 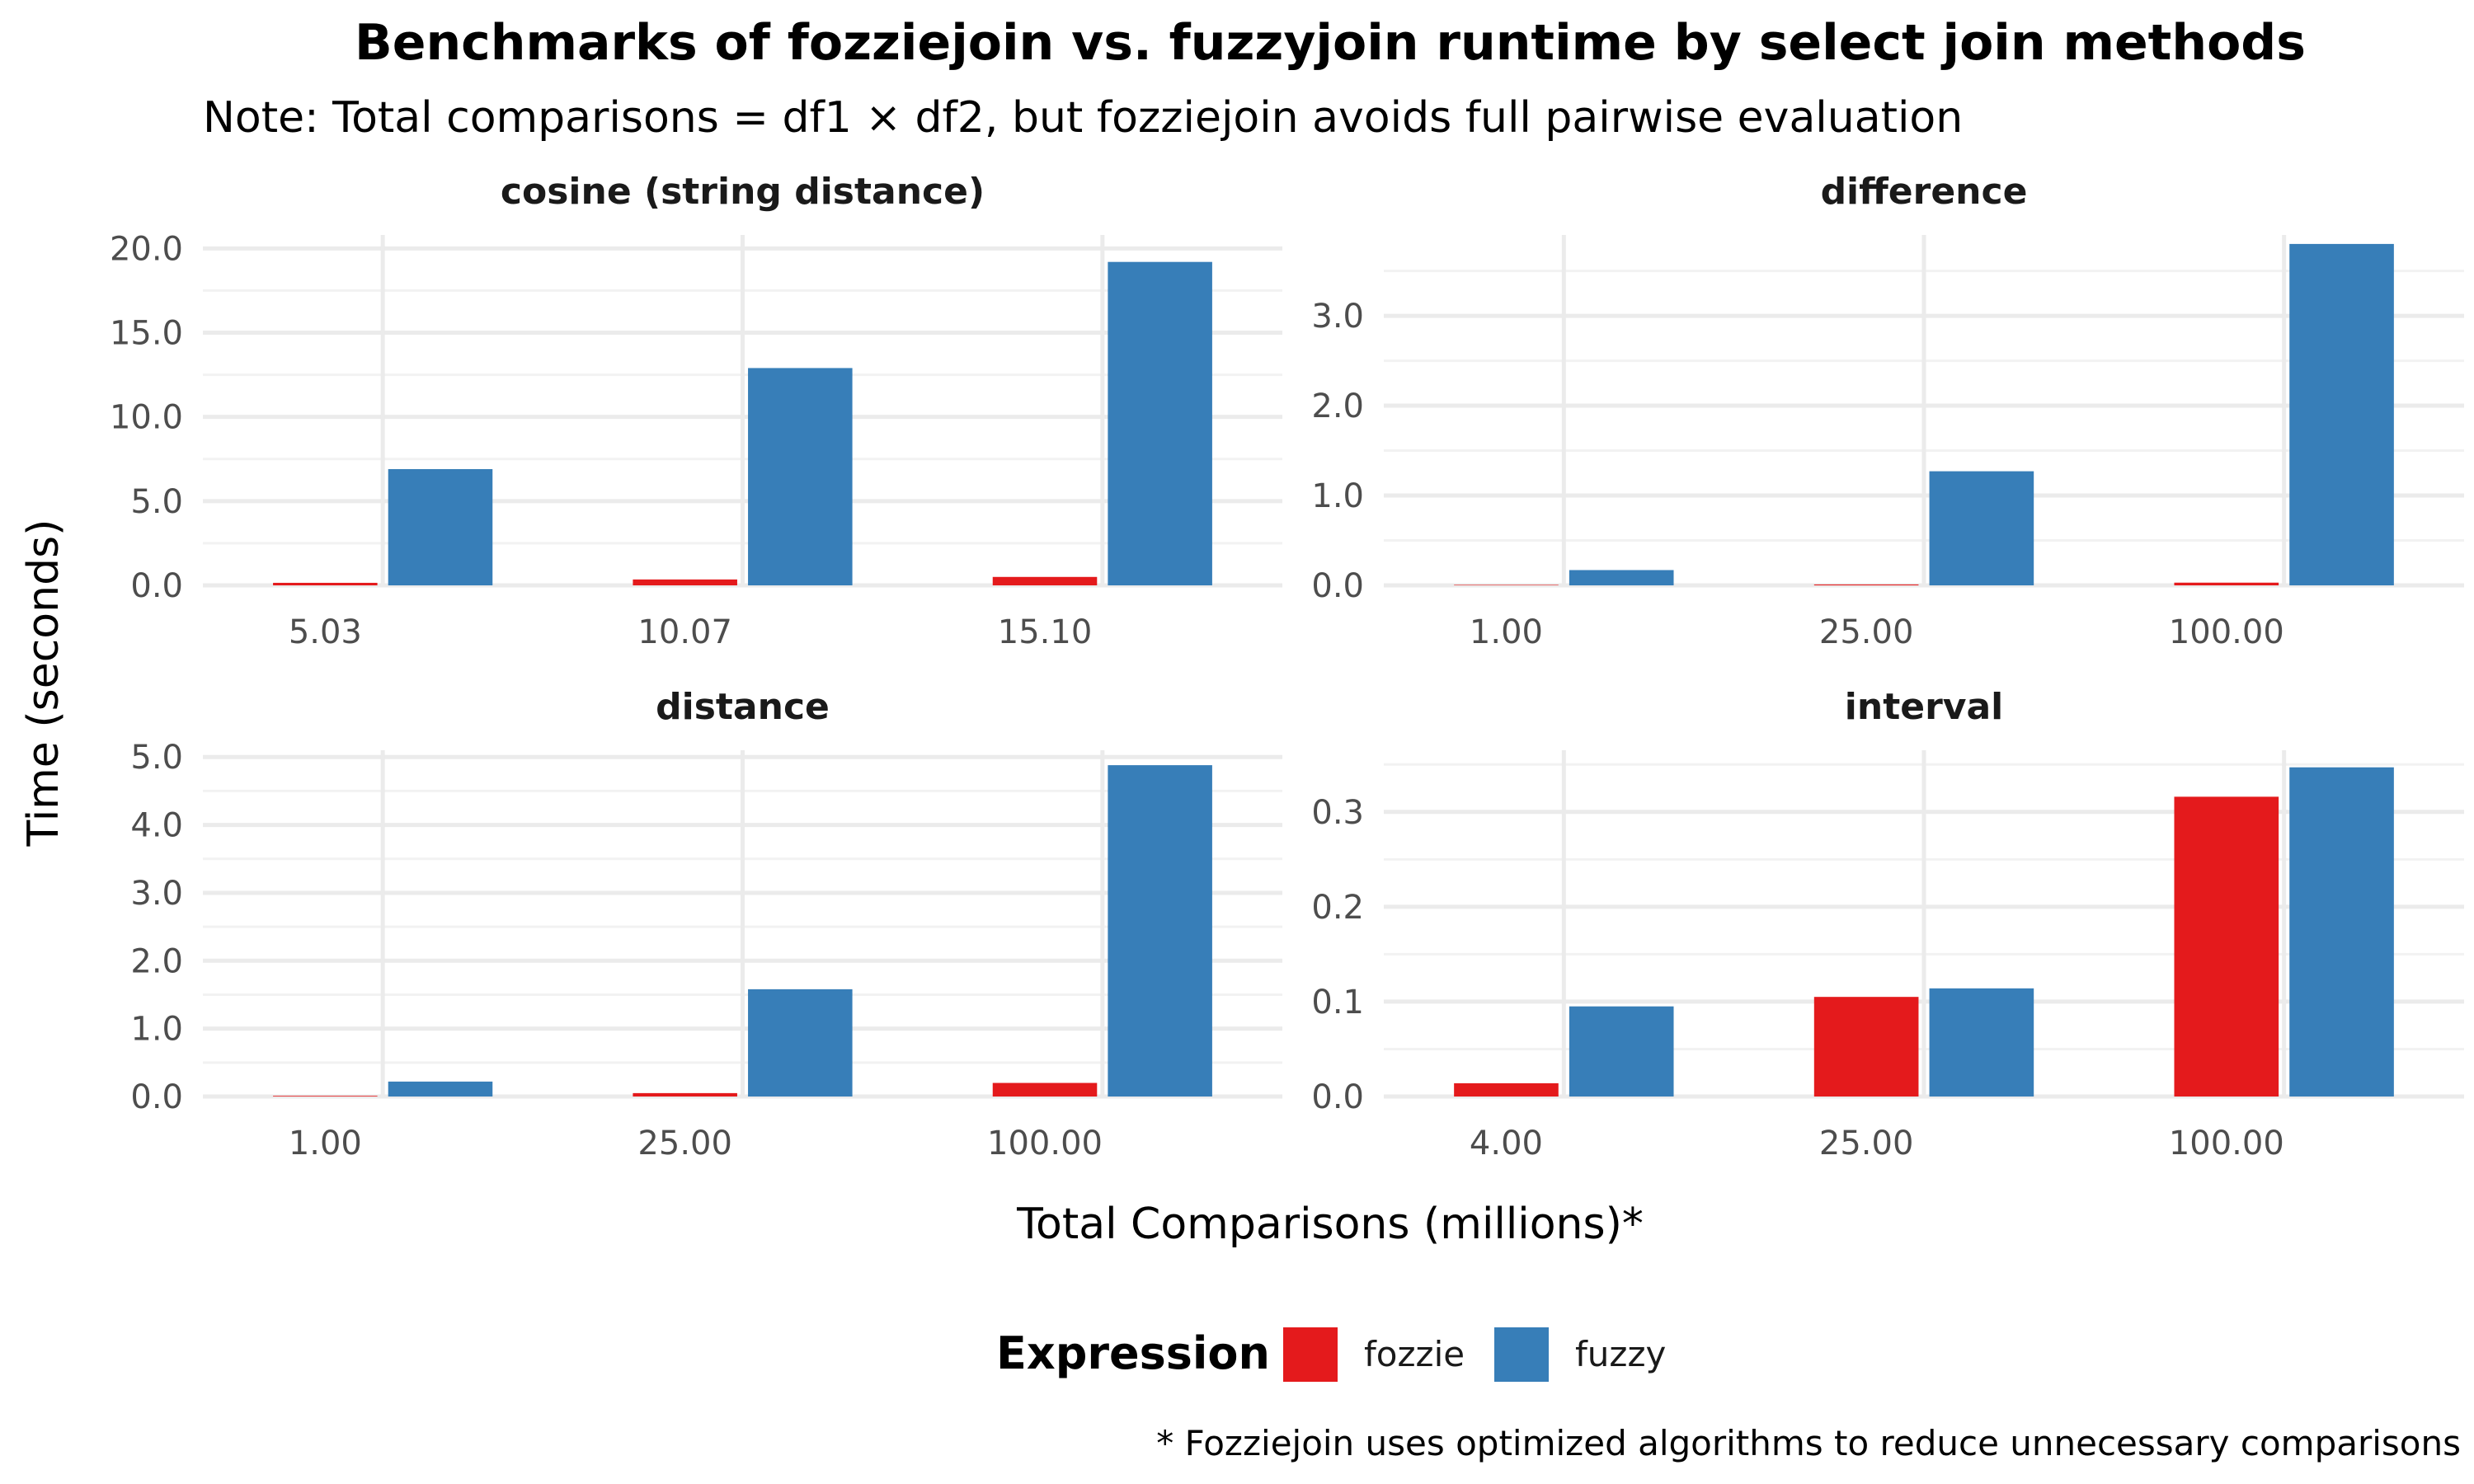 What do you see at coordinates (1887, 924) in the screenshot?
I see `facet-panel: 0.0 0.1 0.2 0.3 4.00 25.00 100.00 interval` at bounding box center [1887, 924].